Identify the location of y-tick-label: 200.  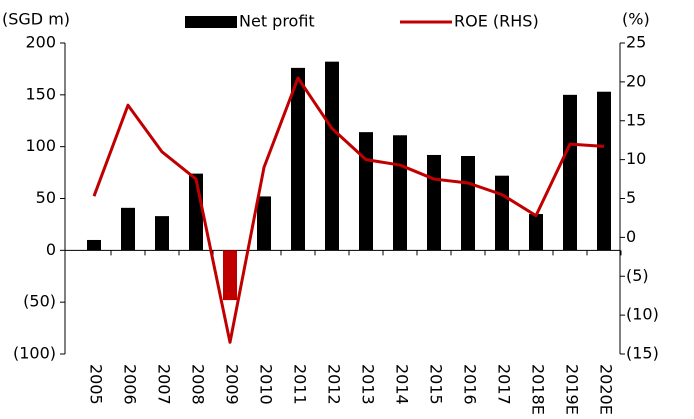
(40, 42).